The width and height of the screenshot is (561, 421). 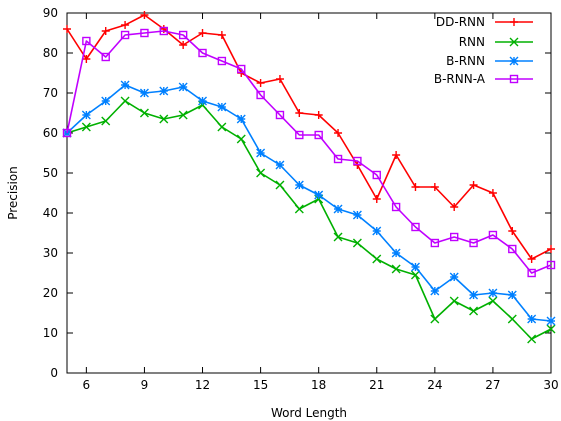 What do you see at coordinates (550, 385) in the screenshot?
I see `x-tick-label: 30` at bounding box center [550, 385].